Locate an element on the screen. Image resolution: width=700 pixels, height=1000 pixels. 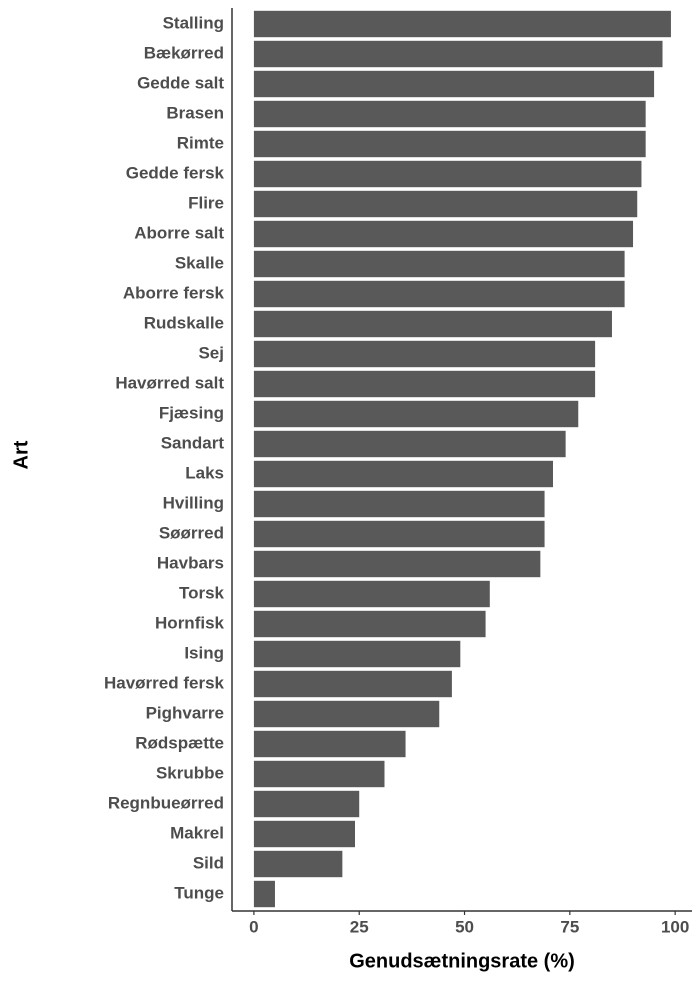
x-tick-label: 0 is located at coordinates (253, 926).